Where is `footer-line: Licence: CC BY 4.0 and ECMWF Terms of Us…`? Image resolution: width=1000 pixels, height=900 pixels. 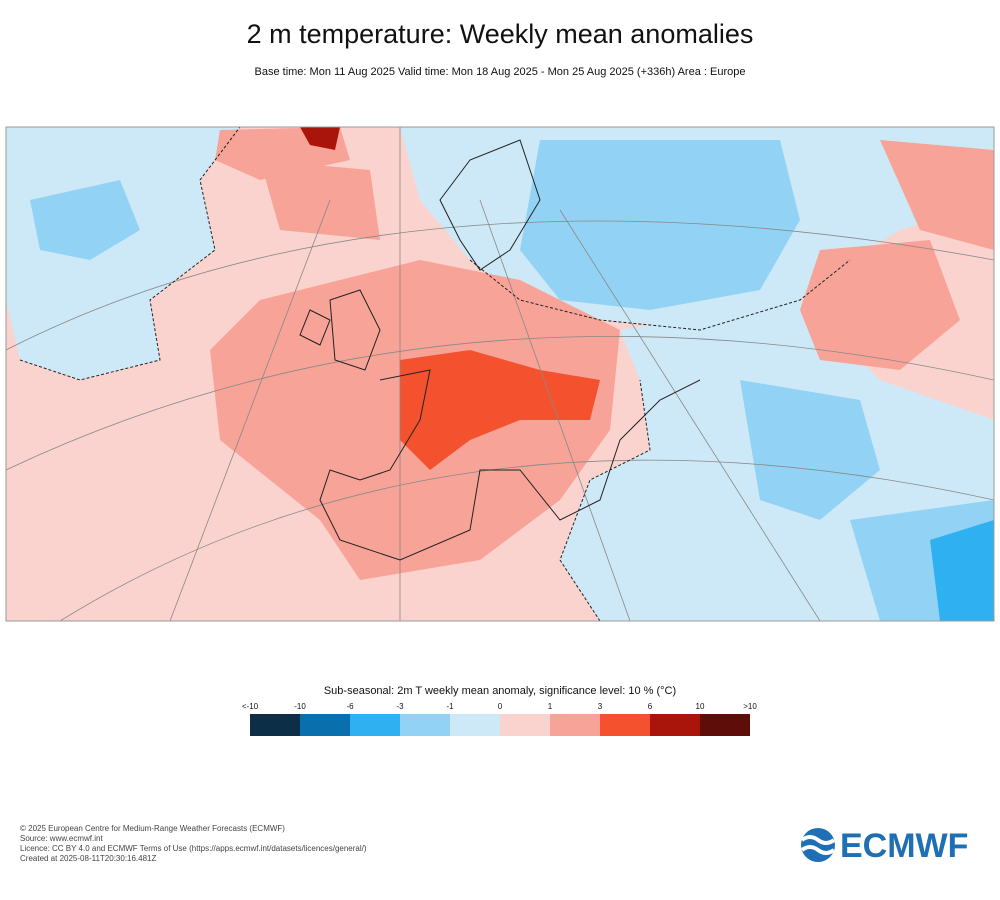
footer-line: Licence: CC BY 4.0 and ECMWF Terms of Us… is located at coordinates (193, 848).